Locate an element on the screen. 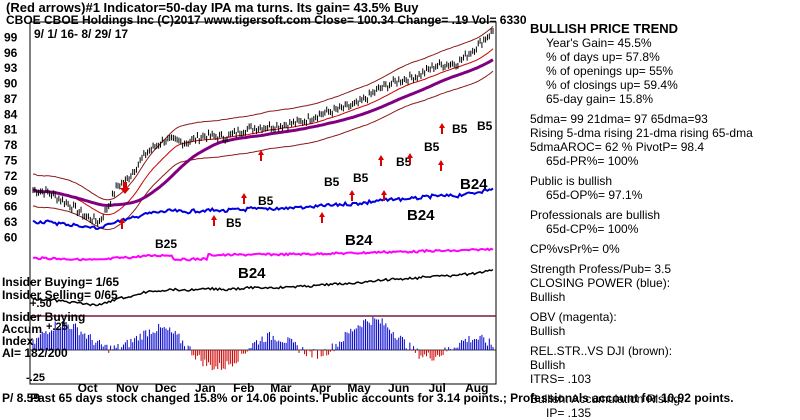  y-tick-label: 60 is located at coordinates (11, 237).